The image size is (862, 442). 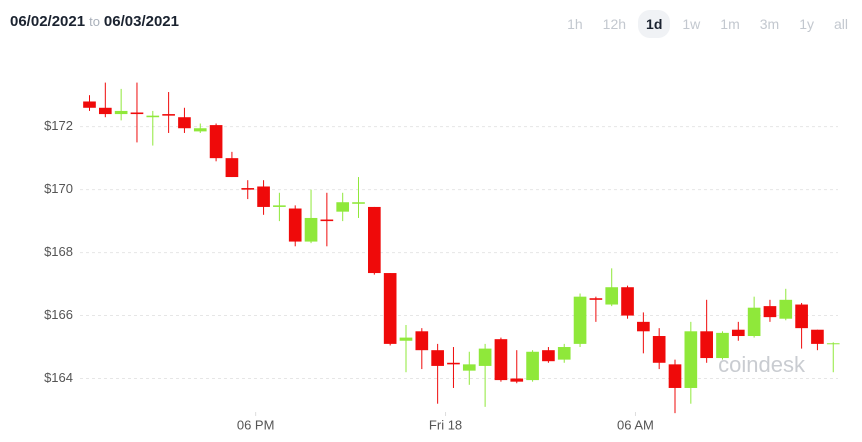 What do you see at coordinates (58, 188) in the screenshot?
I see `y-tick-label: $170` at bounding box center [58, 188].